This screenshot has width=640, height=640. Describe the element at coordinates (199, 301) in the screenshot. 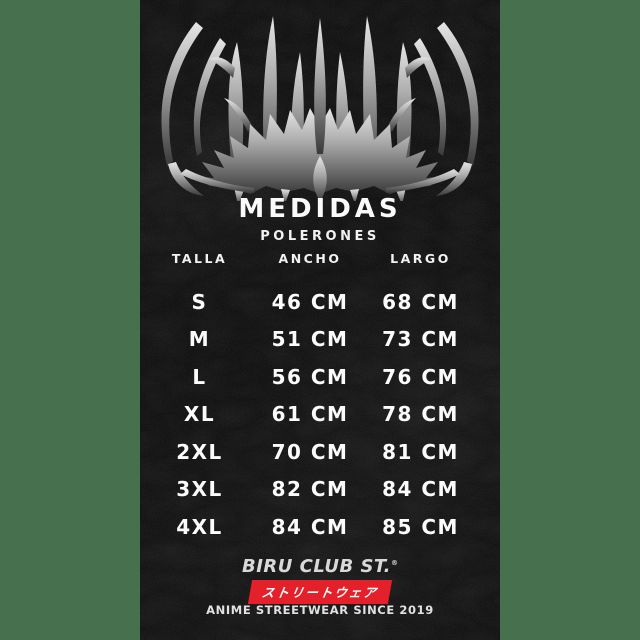

I see `size-cell: S` at that location.